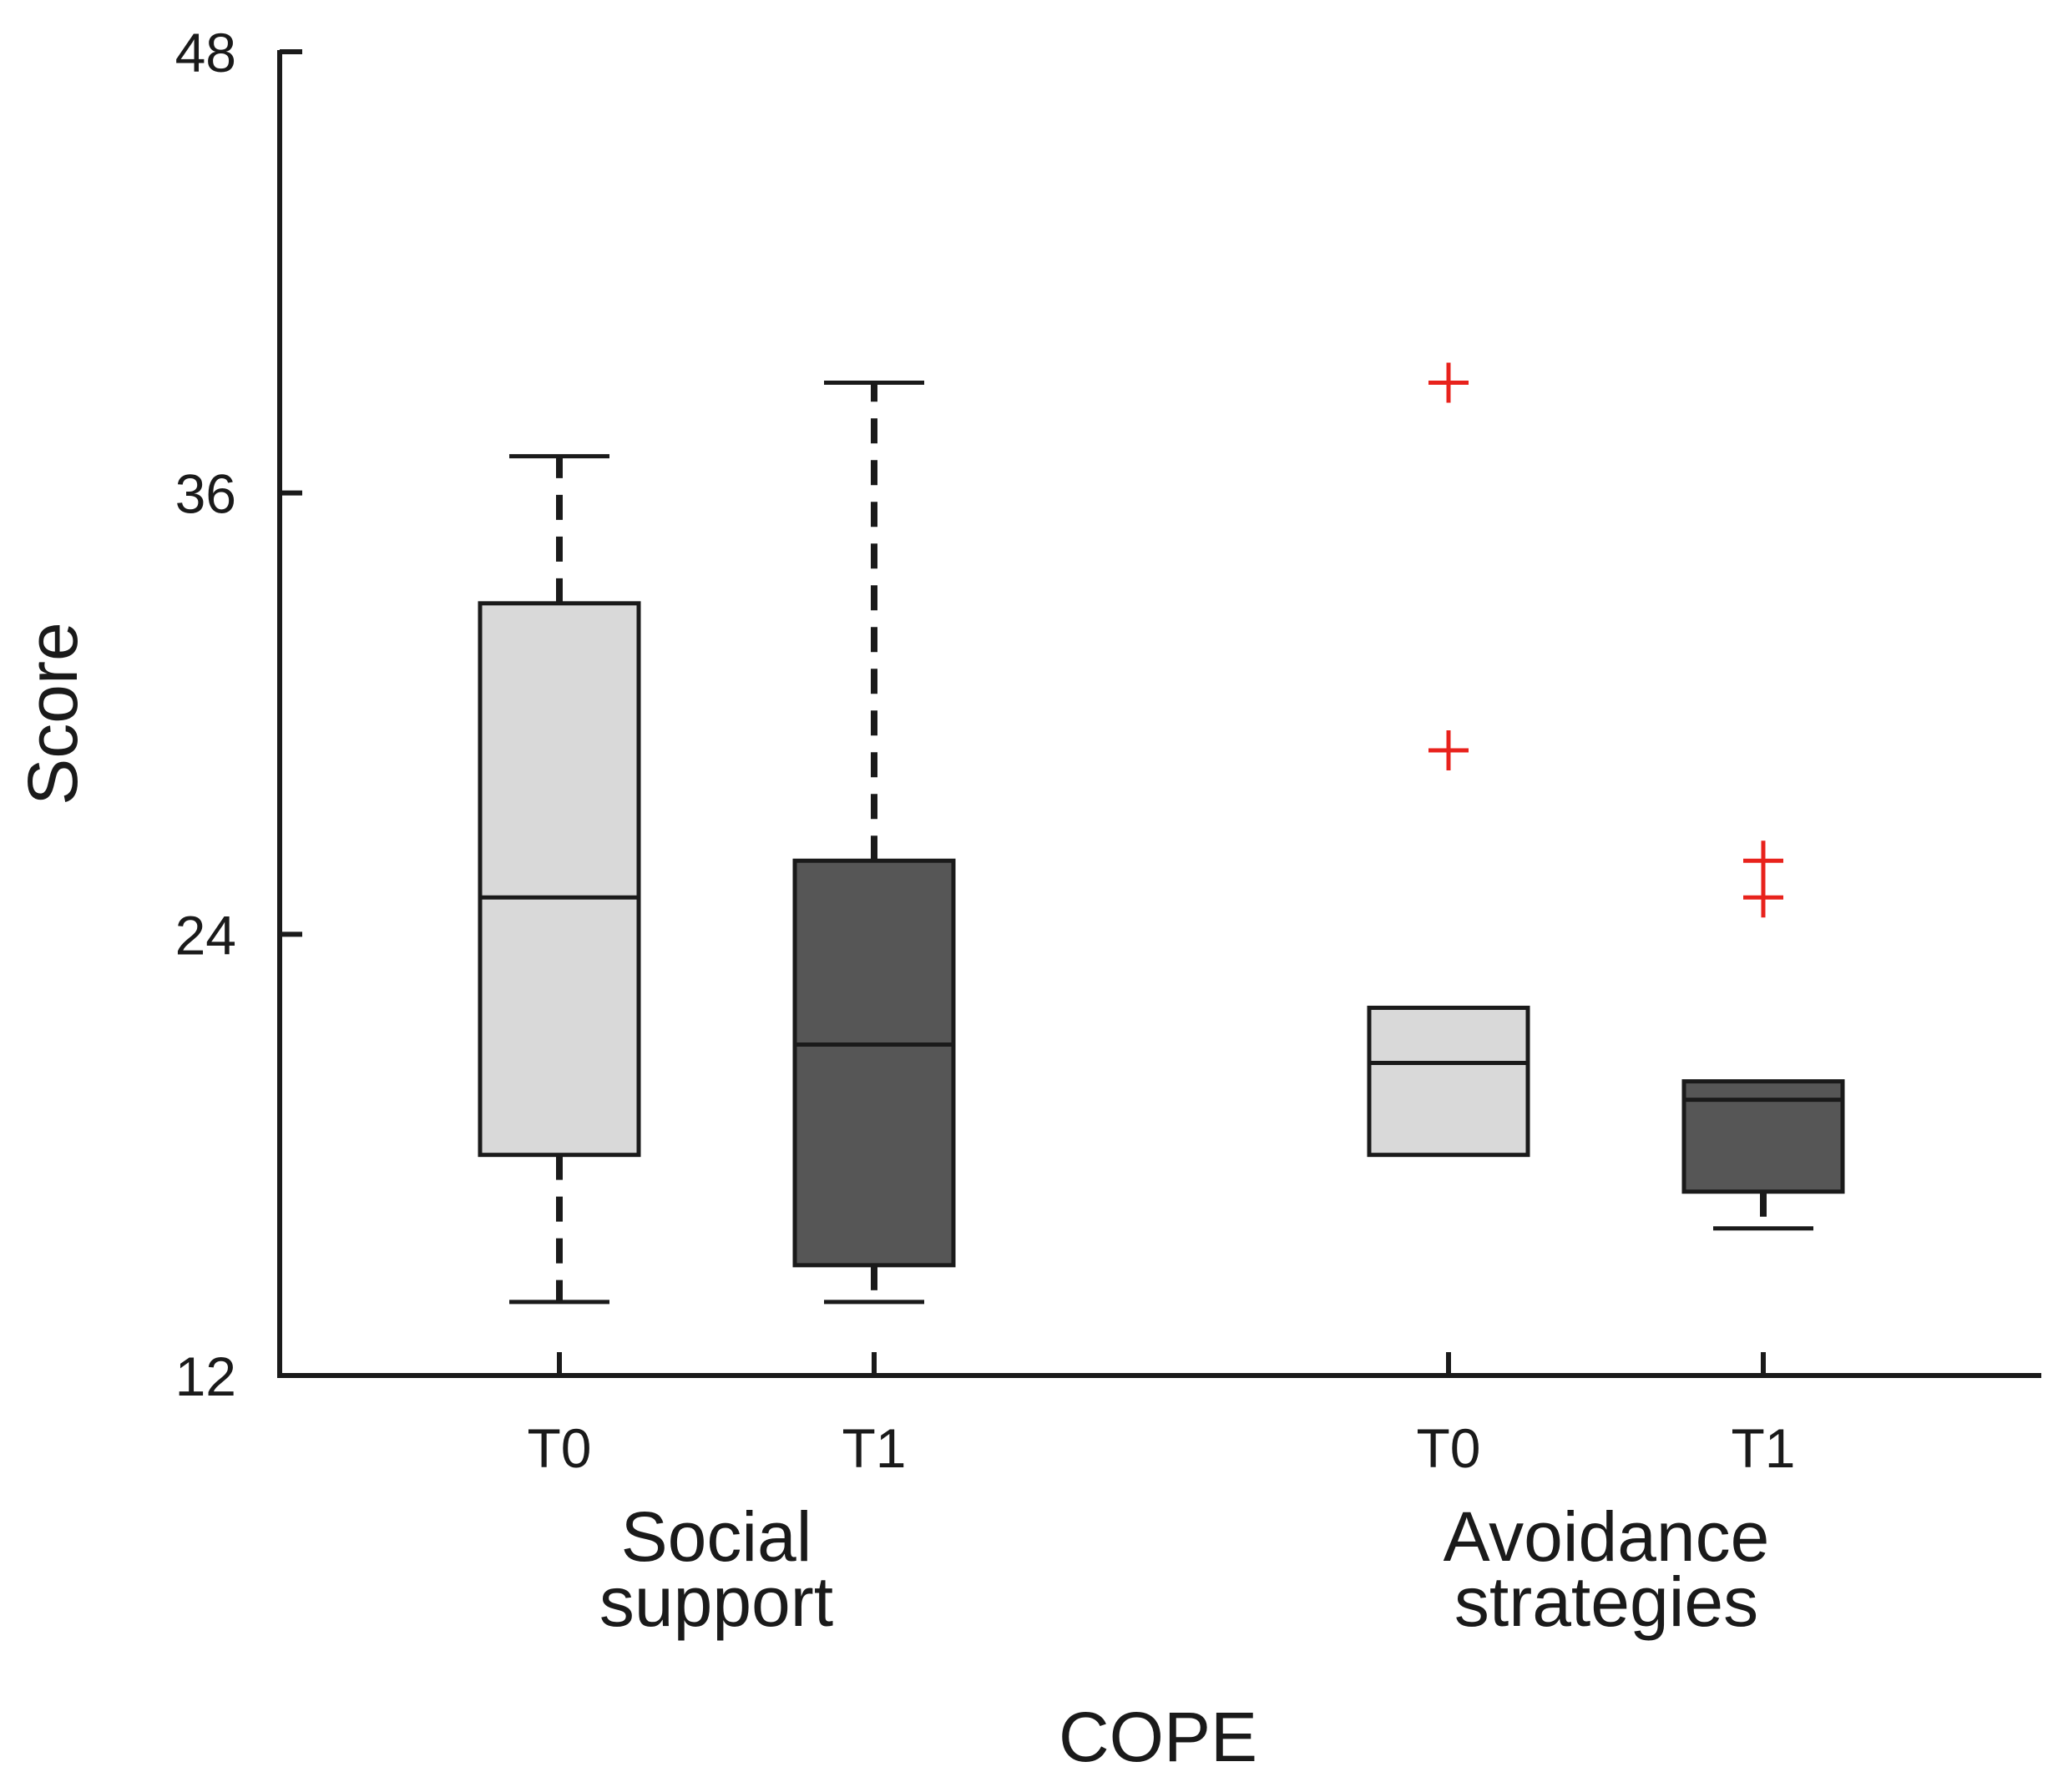 This screenshot has width=2063, height=1792. Describe the element at coordinates (205, 494) in the screenshot. I see `y-tick-label: 36` at that location.